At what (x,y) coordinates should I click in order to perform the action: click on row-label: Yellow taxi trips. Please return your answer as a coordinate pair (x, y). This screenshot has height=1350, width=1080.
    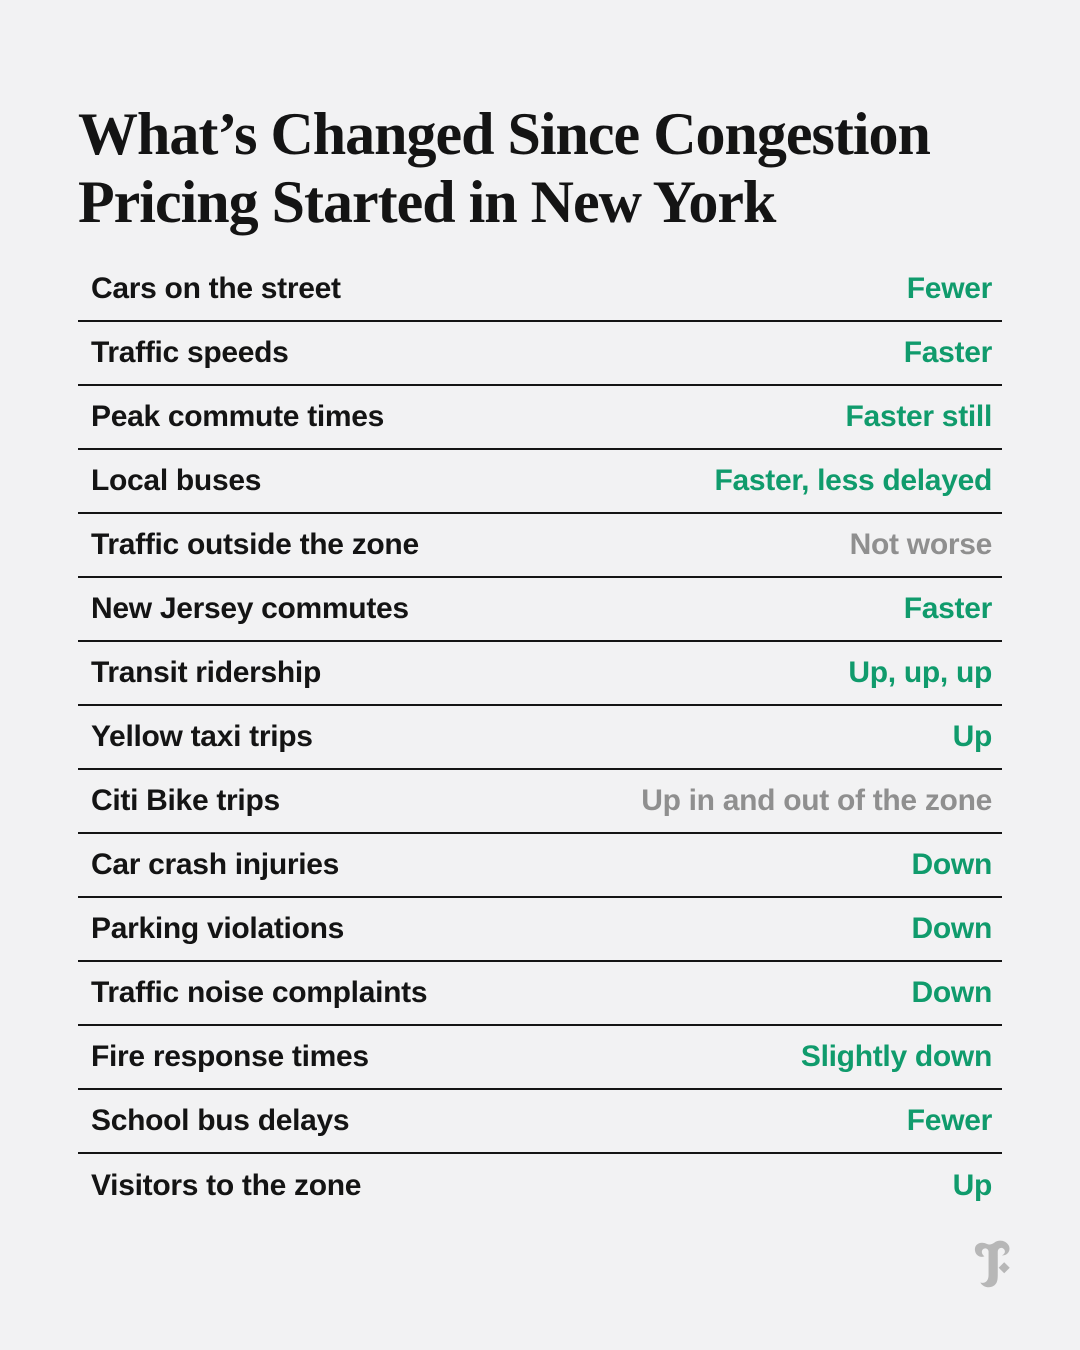
    Looking at the image, I should click on (202, 736).